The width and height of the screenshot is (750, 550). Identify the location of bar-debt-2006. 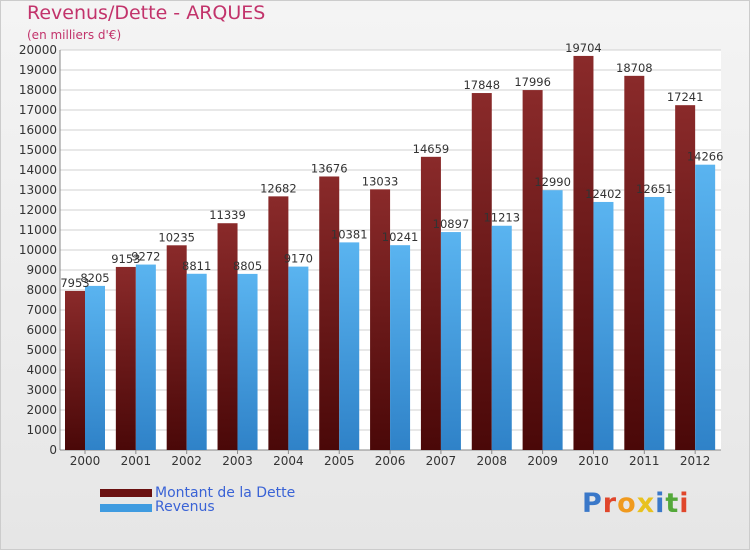
(380, 319).